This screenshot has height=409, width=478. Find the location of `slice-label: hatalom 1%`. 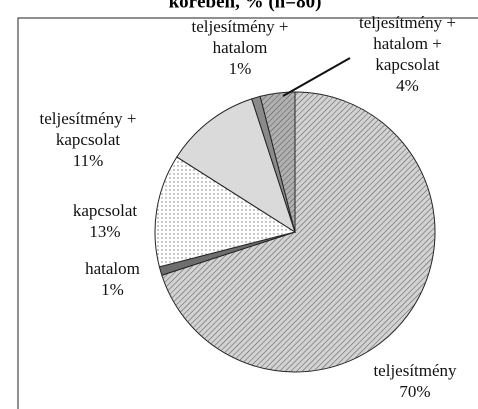

slice-label: hatalom 1% is located at coordinates (112, 279).